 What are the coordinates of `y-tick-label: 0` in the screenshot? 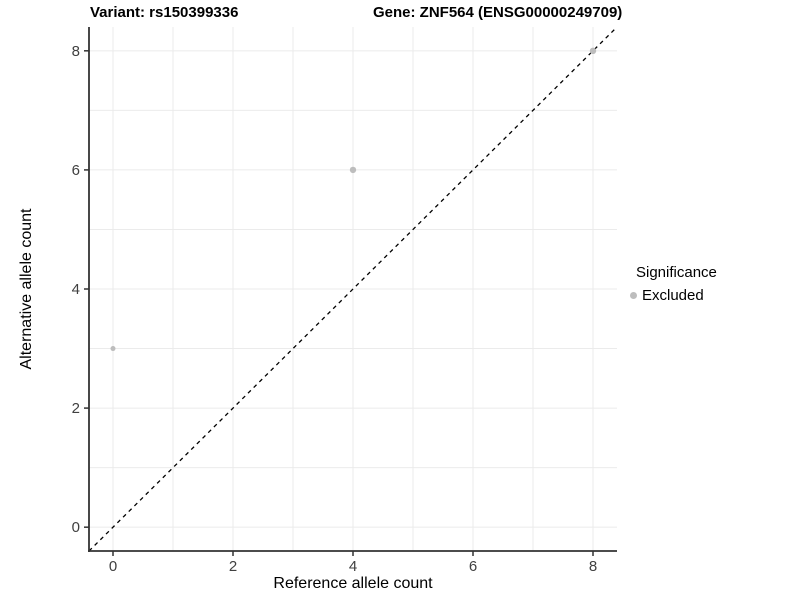 It's located at (76, 527).